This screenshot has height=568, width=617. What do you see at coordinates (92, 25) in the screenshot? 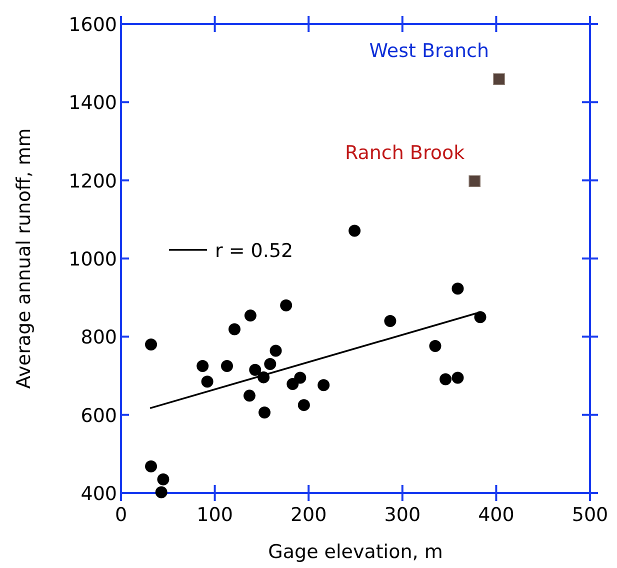
I see `y-tick-label: 1600` at bounding box center [92, 25].